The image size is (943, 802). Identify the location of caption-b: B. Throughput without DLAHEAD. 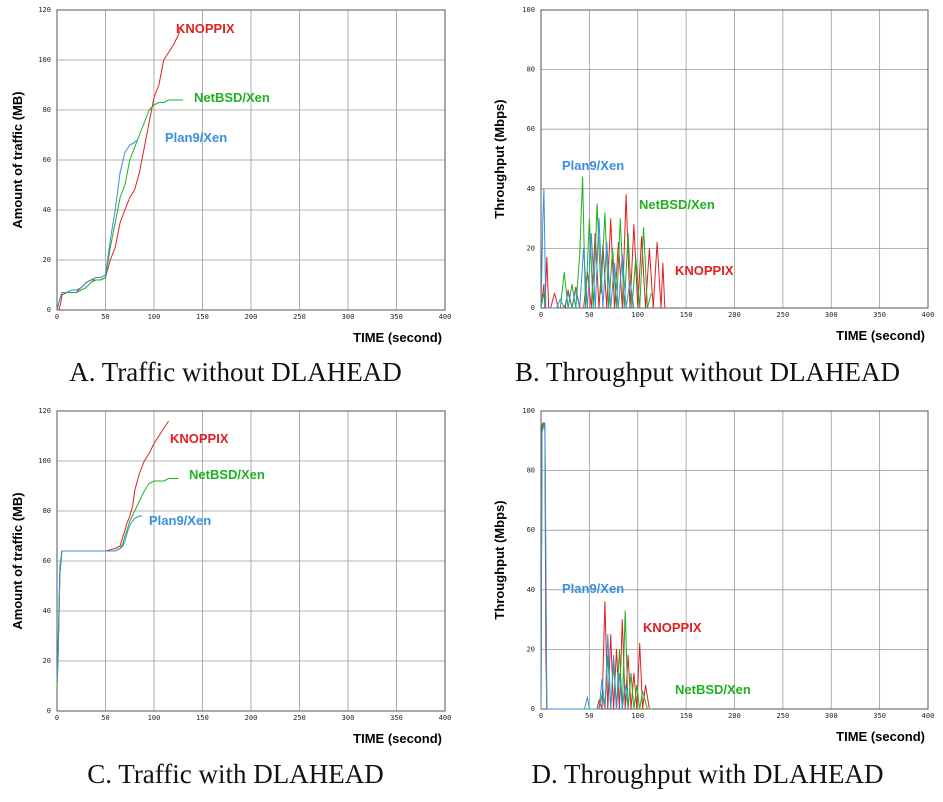
(707, 372).